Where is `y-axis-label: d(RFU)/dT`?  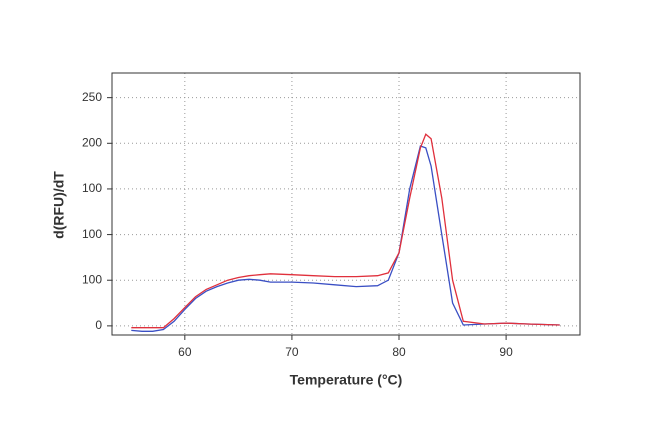
y-axis-label: d(RFU)/dT is located at coordinates (59, 205).